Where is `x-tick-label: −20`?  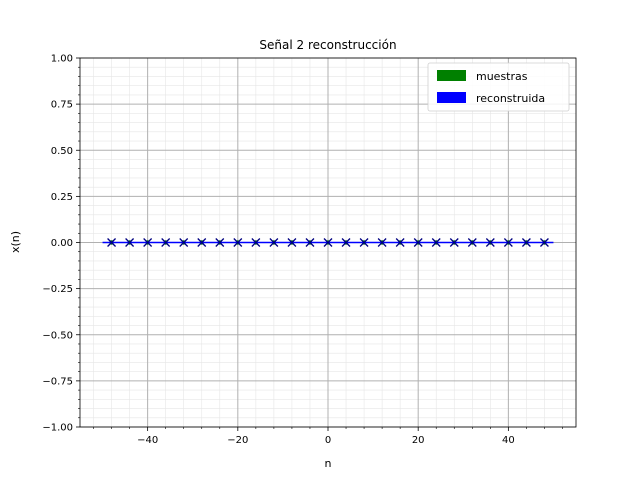 x-tick-label: −20 is located at coordinates (237, 440).